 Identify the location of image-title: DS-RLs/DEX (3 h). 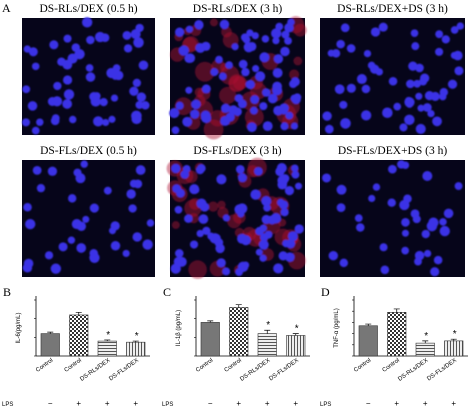
(238, 9).